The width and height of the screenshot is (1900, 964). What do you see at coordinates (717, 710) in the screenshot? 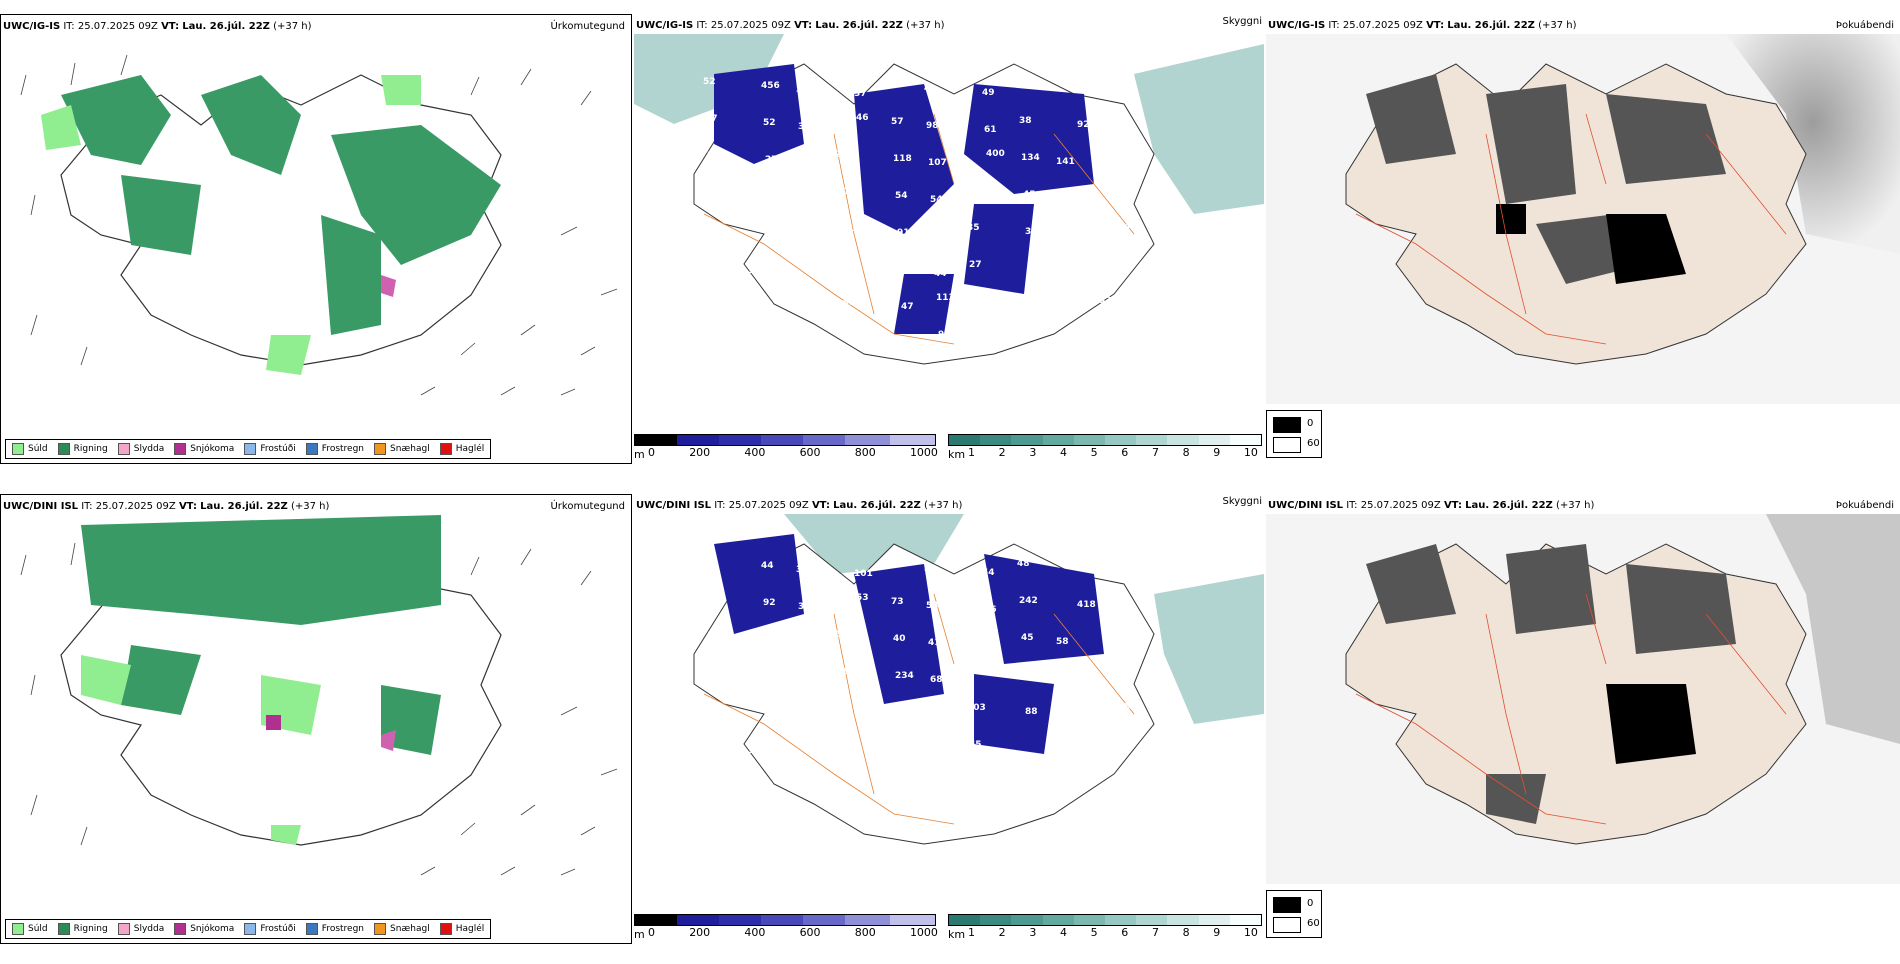
I see `visibility-value: 62` at bounding box center [717, 710].